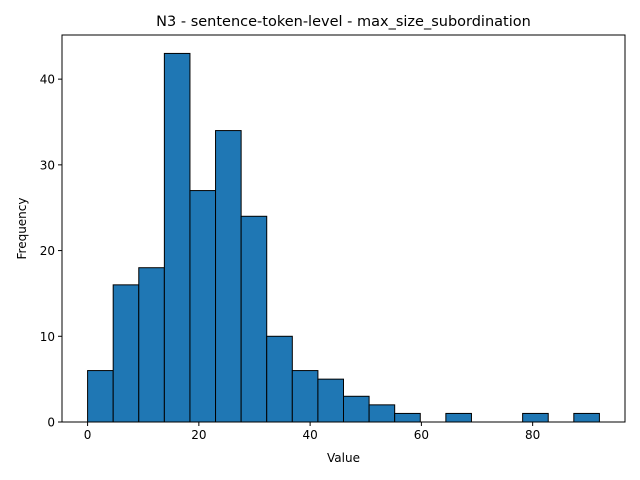 The image size is (640, 480). What do you see at coordinates (22, 229) in the screenshot?
I see `y-axis-label: Frequency` at bounding box center [22, 229].